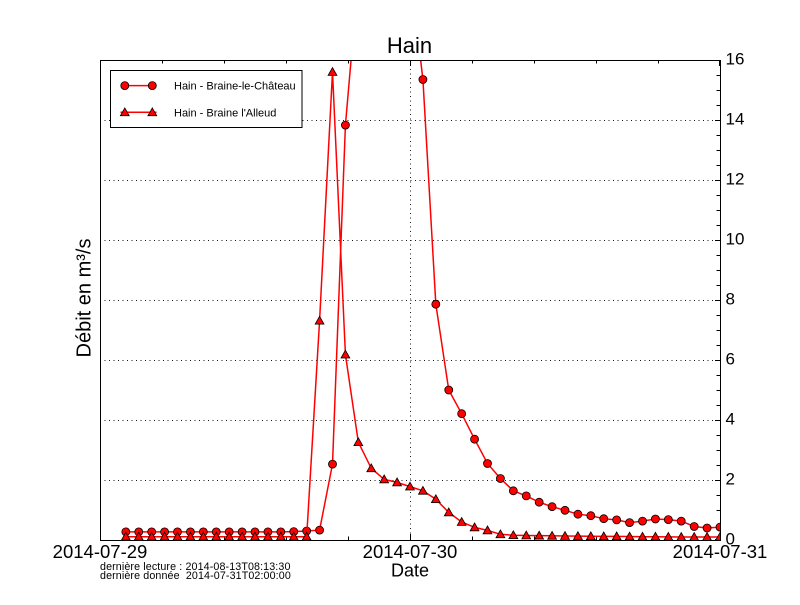  What do you see at coordinates (410, 571) in the screenshot?
I see `svg-text: Date` at bounding box center [410, 571].